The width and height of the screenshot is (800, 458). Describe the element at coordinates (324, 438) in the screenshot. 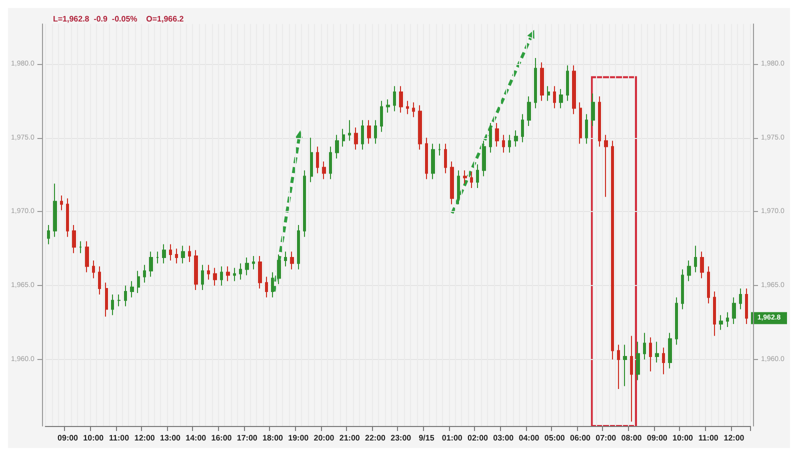

I see `x-tick-label: 20:00` at that location.